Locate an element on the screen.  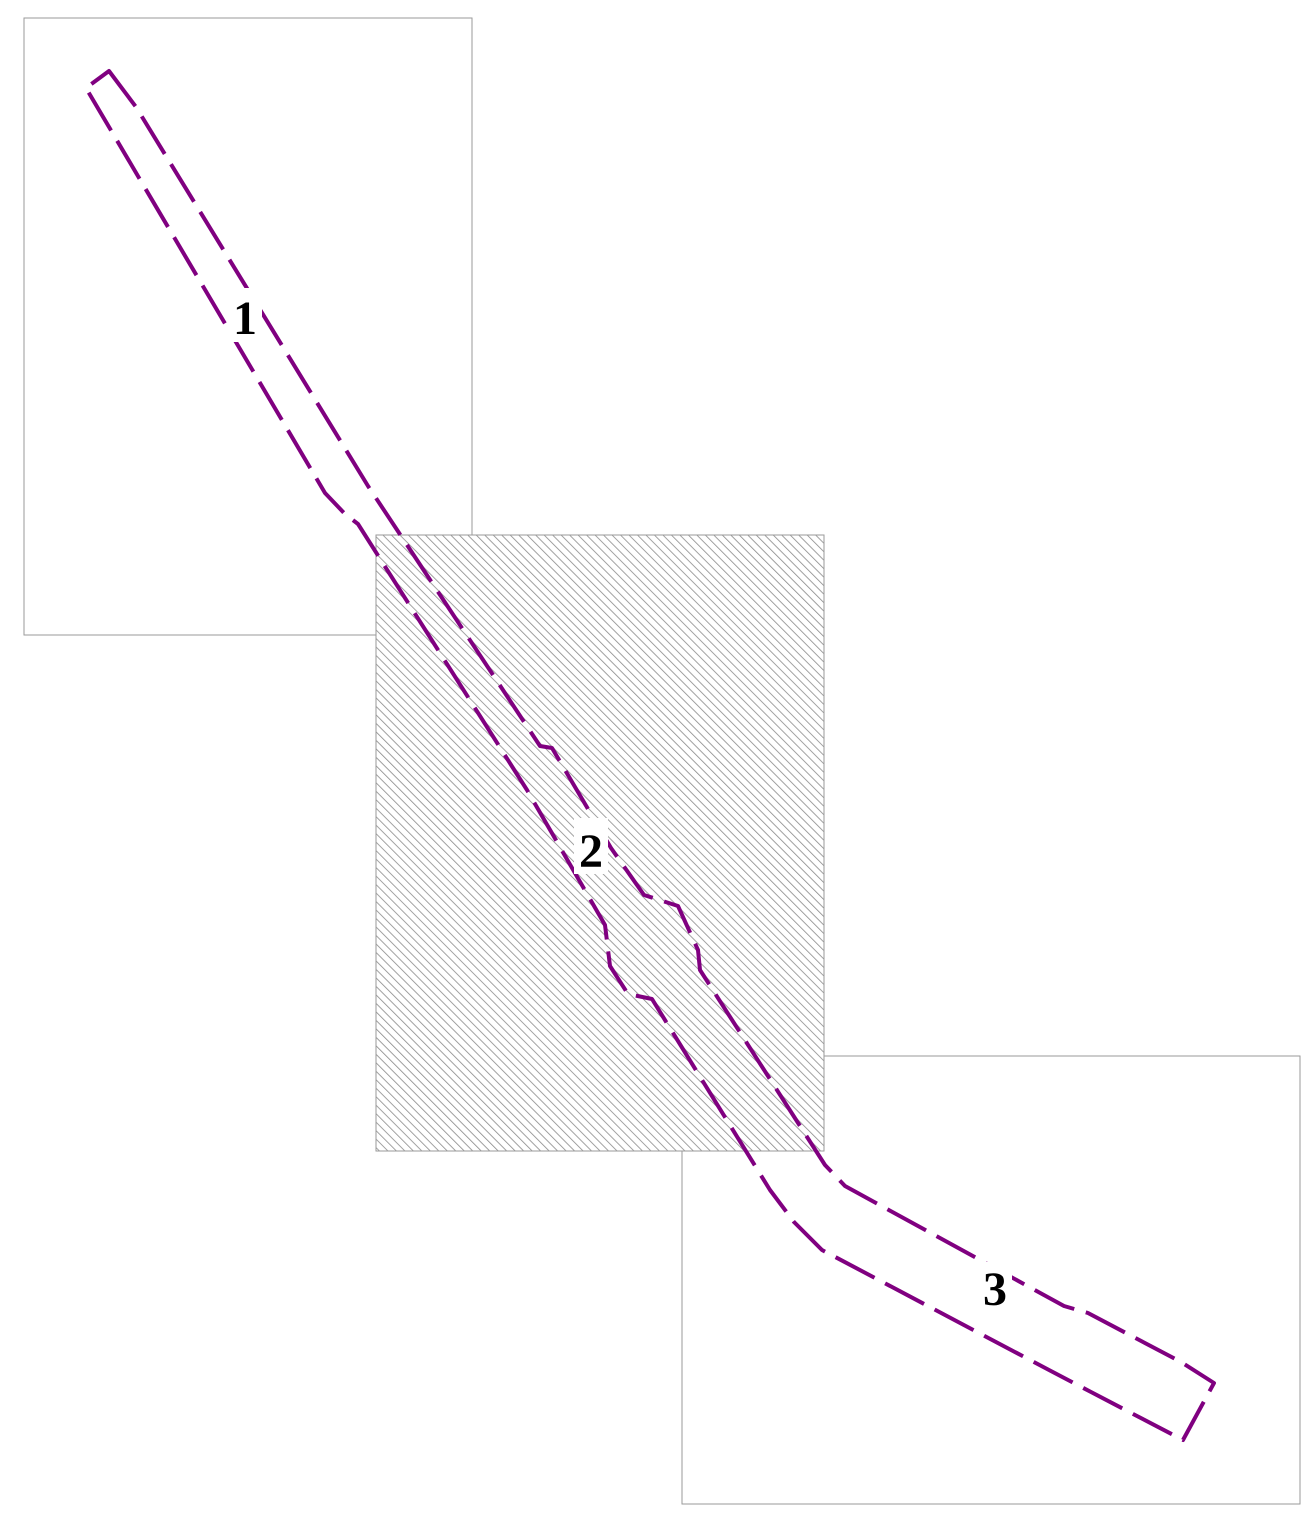
sheet-label-2-text: 2 is located at coordinates (591, 851).